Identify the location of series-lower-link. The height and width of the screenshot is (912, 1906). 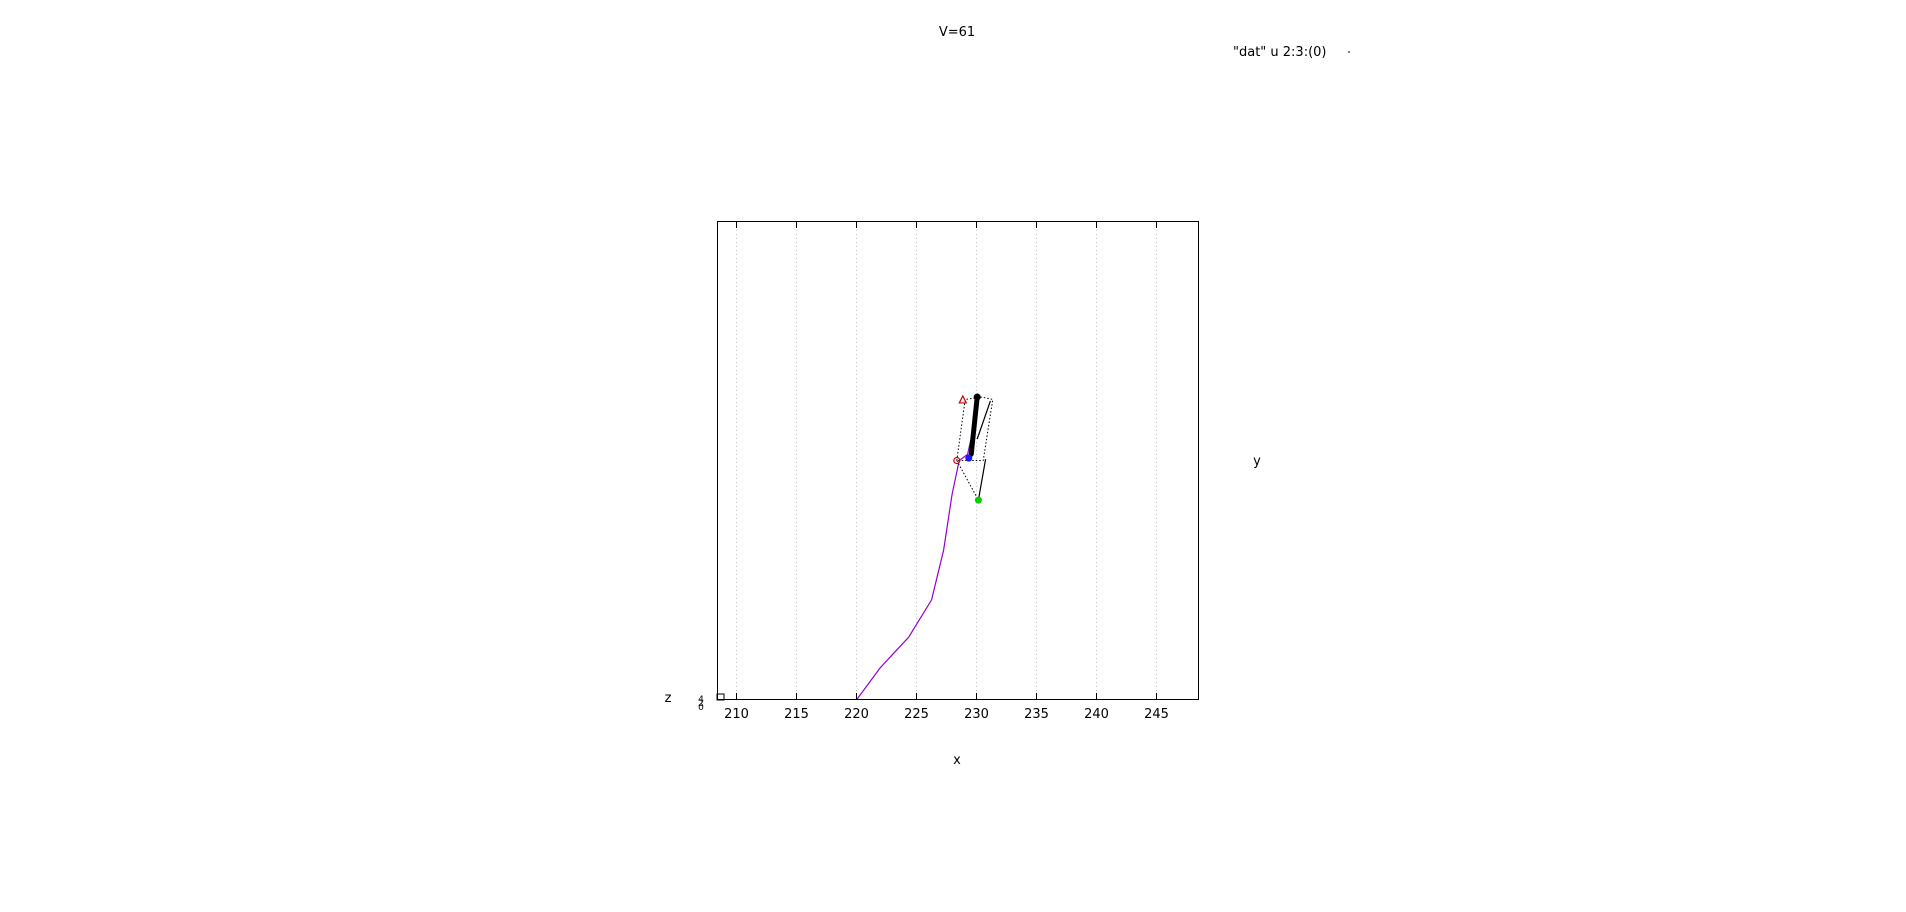
(982, 479).